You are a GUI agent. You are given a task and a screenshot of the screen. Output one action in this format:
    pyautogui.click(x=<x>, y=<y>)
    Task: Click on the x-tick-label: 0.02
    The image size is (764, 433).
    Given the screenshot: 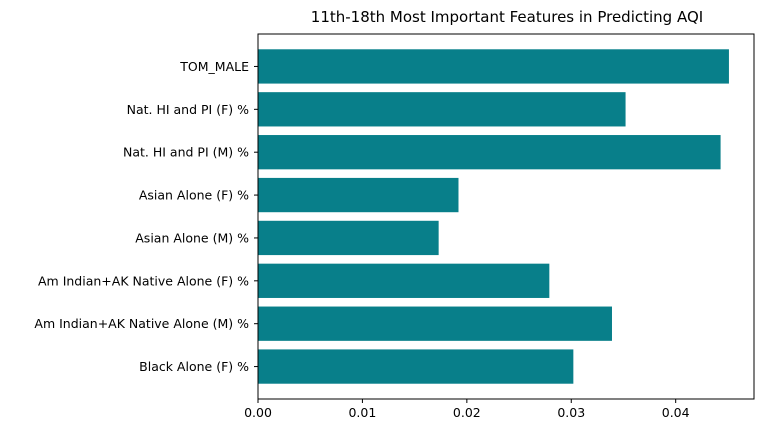 What is the action you would take?
    pyautogui.click(x=467, y=412)
    